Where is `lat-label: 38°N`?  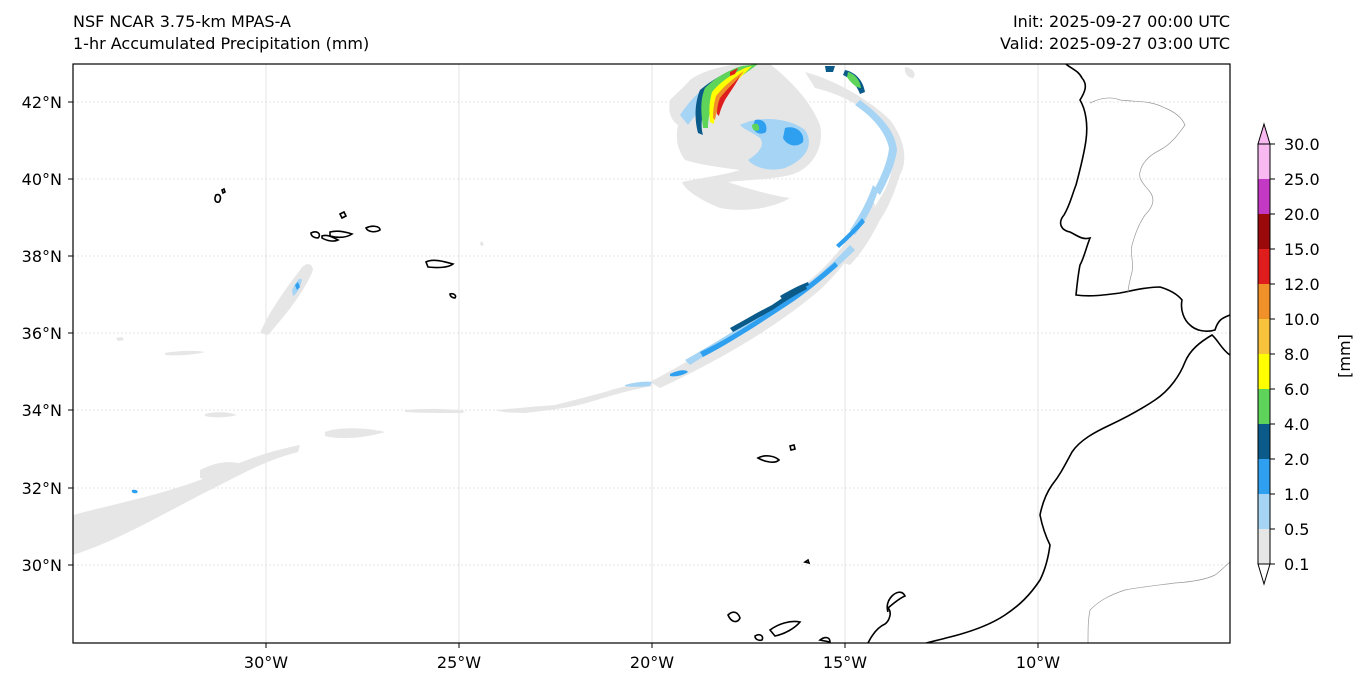 lat-label: 38°N is located at coordinates (42, 256).